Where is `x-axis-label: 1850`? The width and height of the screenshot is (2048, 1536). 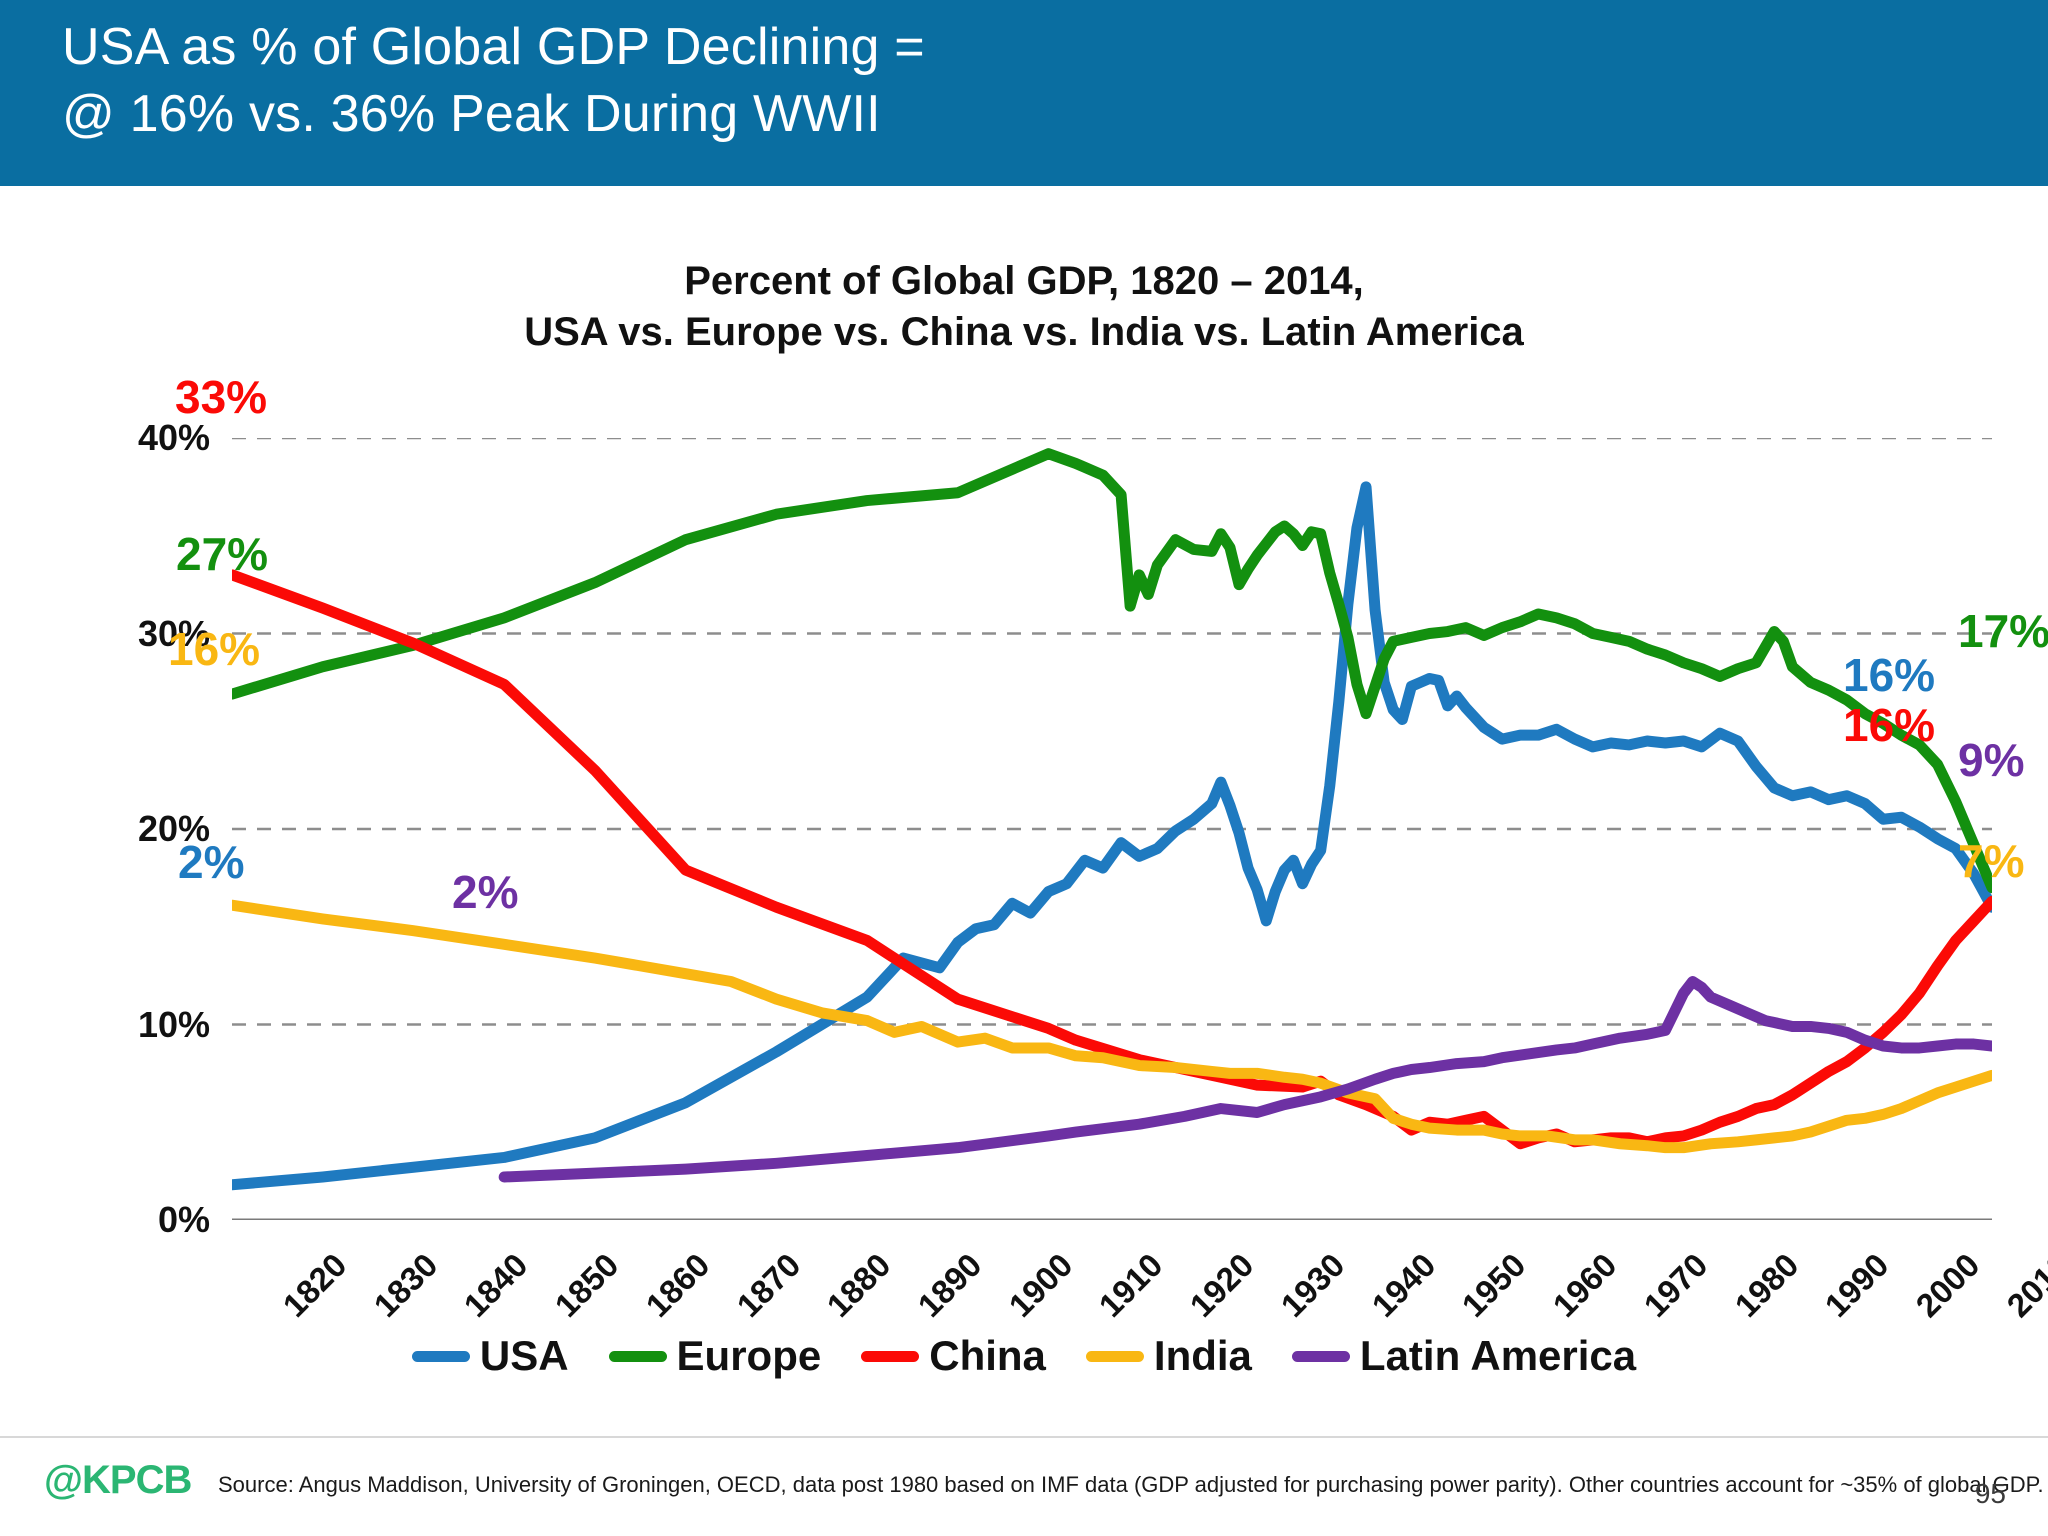
x-axis-label: 1850 is located at coordinates (586, 1285).